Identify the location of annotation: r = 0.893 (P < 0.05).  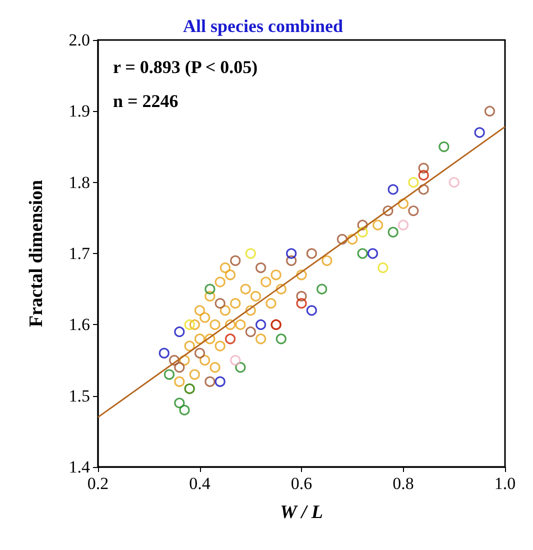
(185, 67).